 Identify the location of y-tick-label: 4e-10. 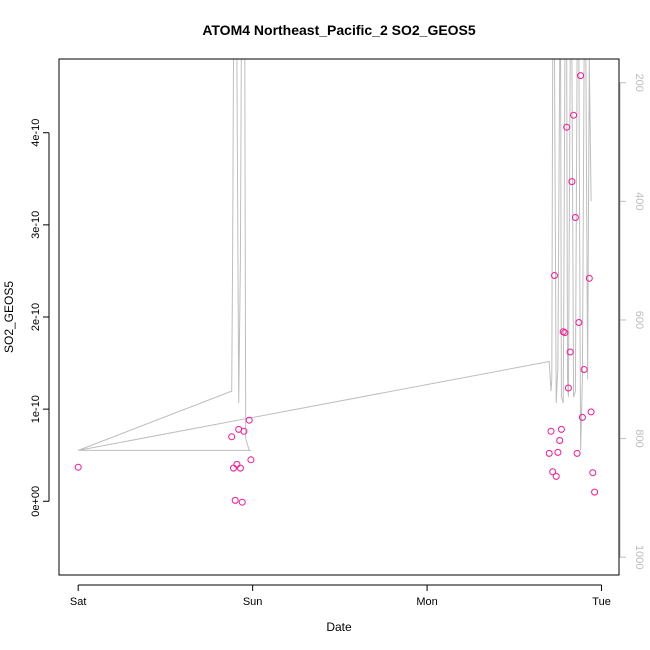
(36, 133).